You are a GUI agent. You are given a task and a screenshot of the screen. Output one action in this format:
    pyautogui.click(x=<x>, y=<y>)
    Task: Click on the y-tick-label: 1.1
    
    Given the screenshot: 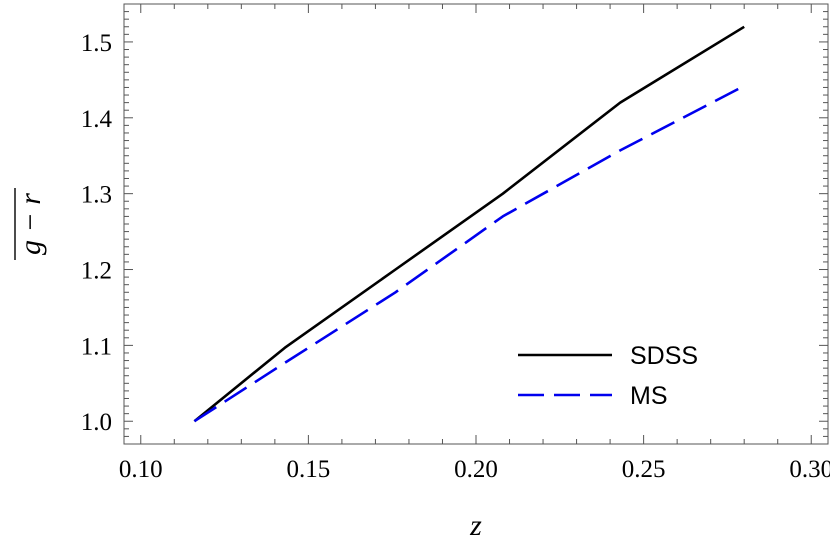 What is the action you would take?
    pyautogui.click(x=96, y=346)
    